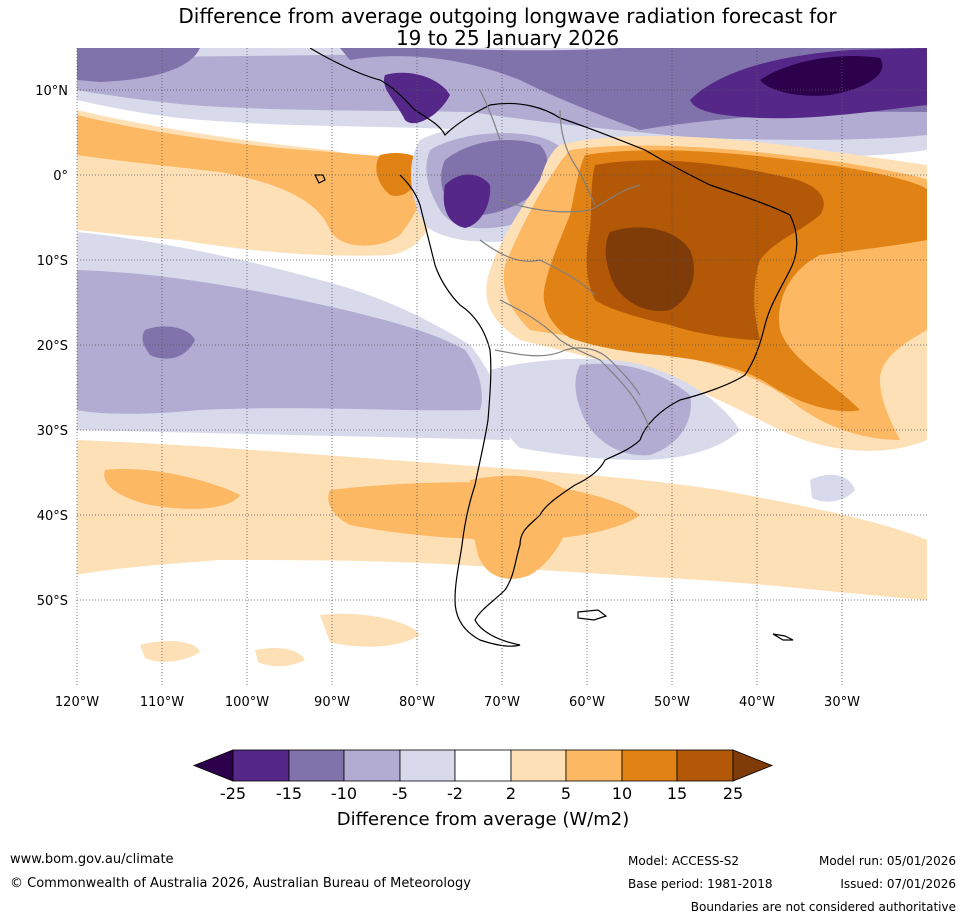  Describe the element at coordinates (52, 261) in the screenshot. I see `lat-label: 10°S` at that location.